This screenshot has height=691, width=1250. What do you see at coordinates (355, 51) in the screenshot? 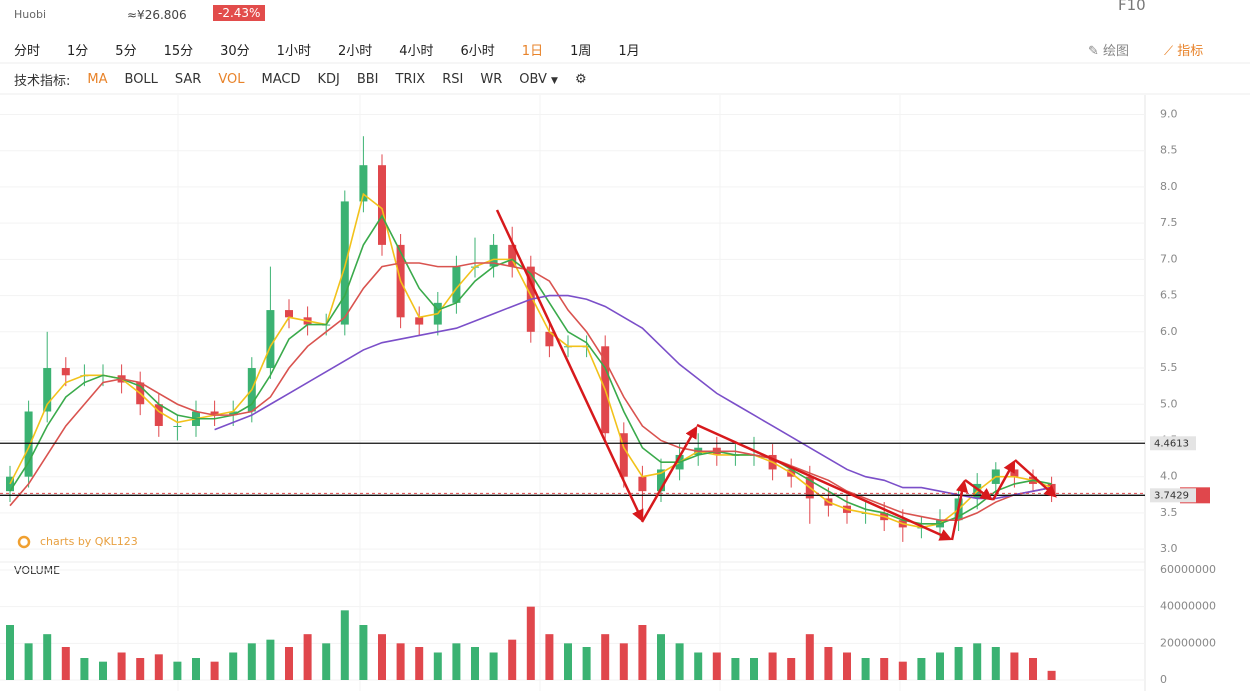
I see `interval-option: 2小时` at bounding box center [355, 51].